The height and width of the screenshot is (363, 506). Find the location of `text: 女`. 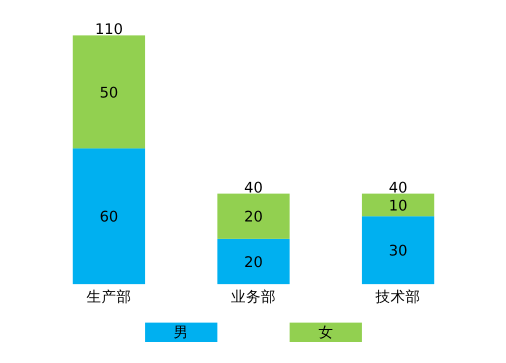

text: 女 is located at coordinates (326, 332).